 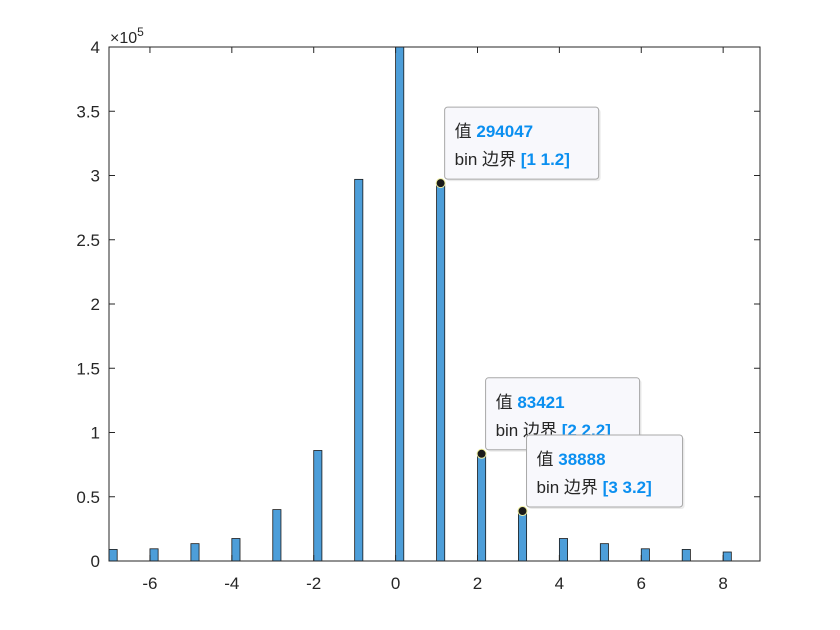 What do you see at coordinates (149, 583) in the screenshot?
I see `x-tick-label: -6` at bounding box center [149, 583].